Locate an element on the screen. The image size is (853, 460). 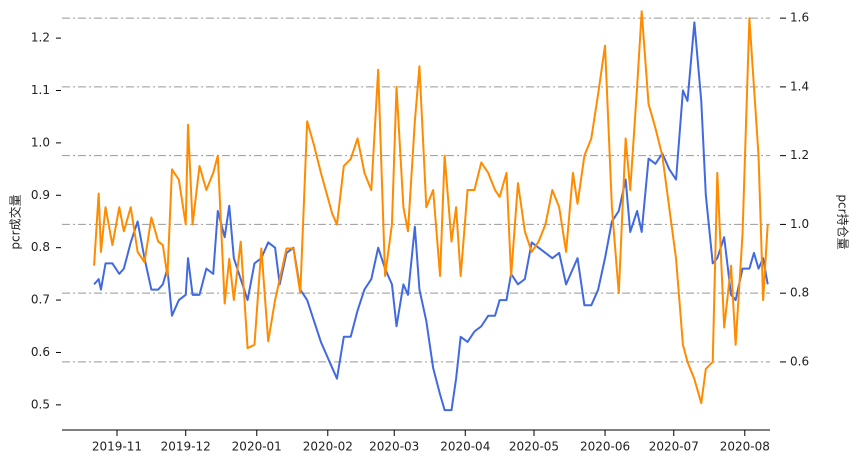
y2-tick-label: 1.0 is located at coordinates (799, 224).